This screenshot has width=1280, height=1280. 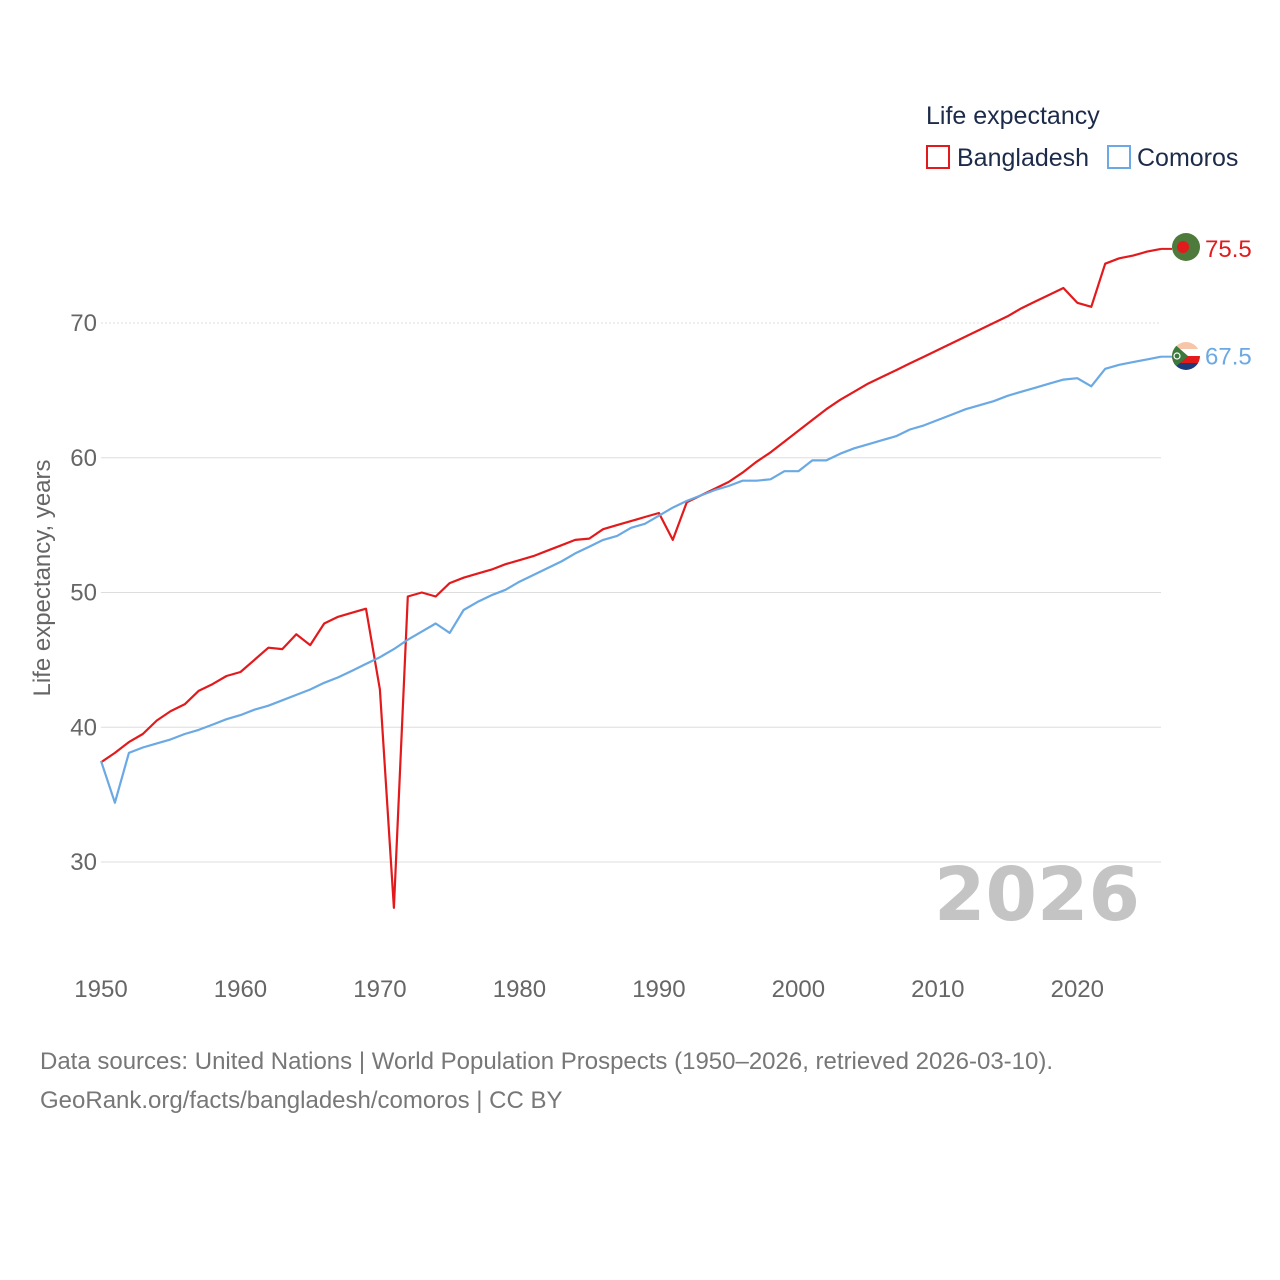 What do you see at coordinates (42, 577) in the screenshot?
I see `y-axis-title: Life expectancy, years` at bounding box center [42, 577].